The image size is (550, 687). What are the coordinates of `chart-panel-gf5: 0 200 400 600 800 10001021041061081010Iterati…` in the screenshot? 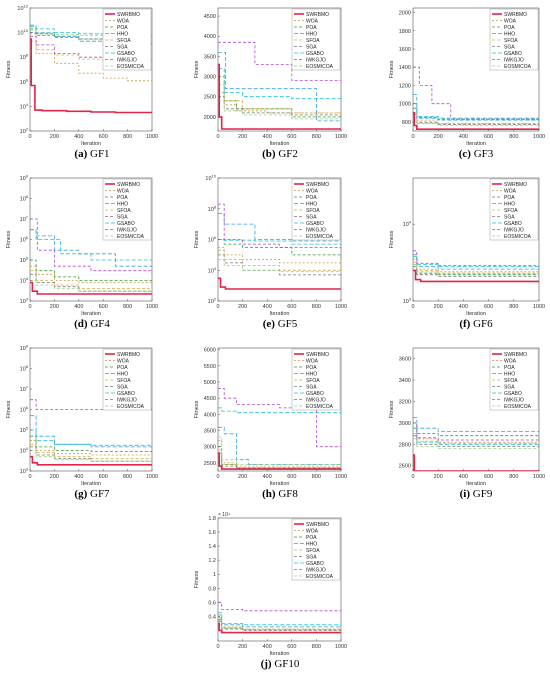 It's located at (270, 252).